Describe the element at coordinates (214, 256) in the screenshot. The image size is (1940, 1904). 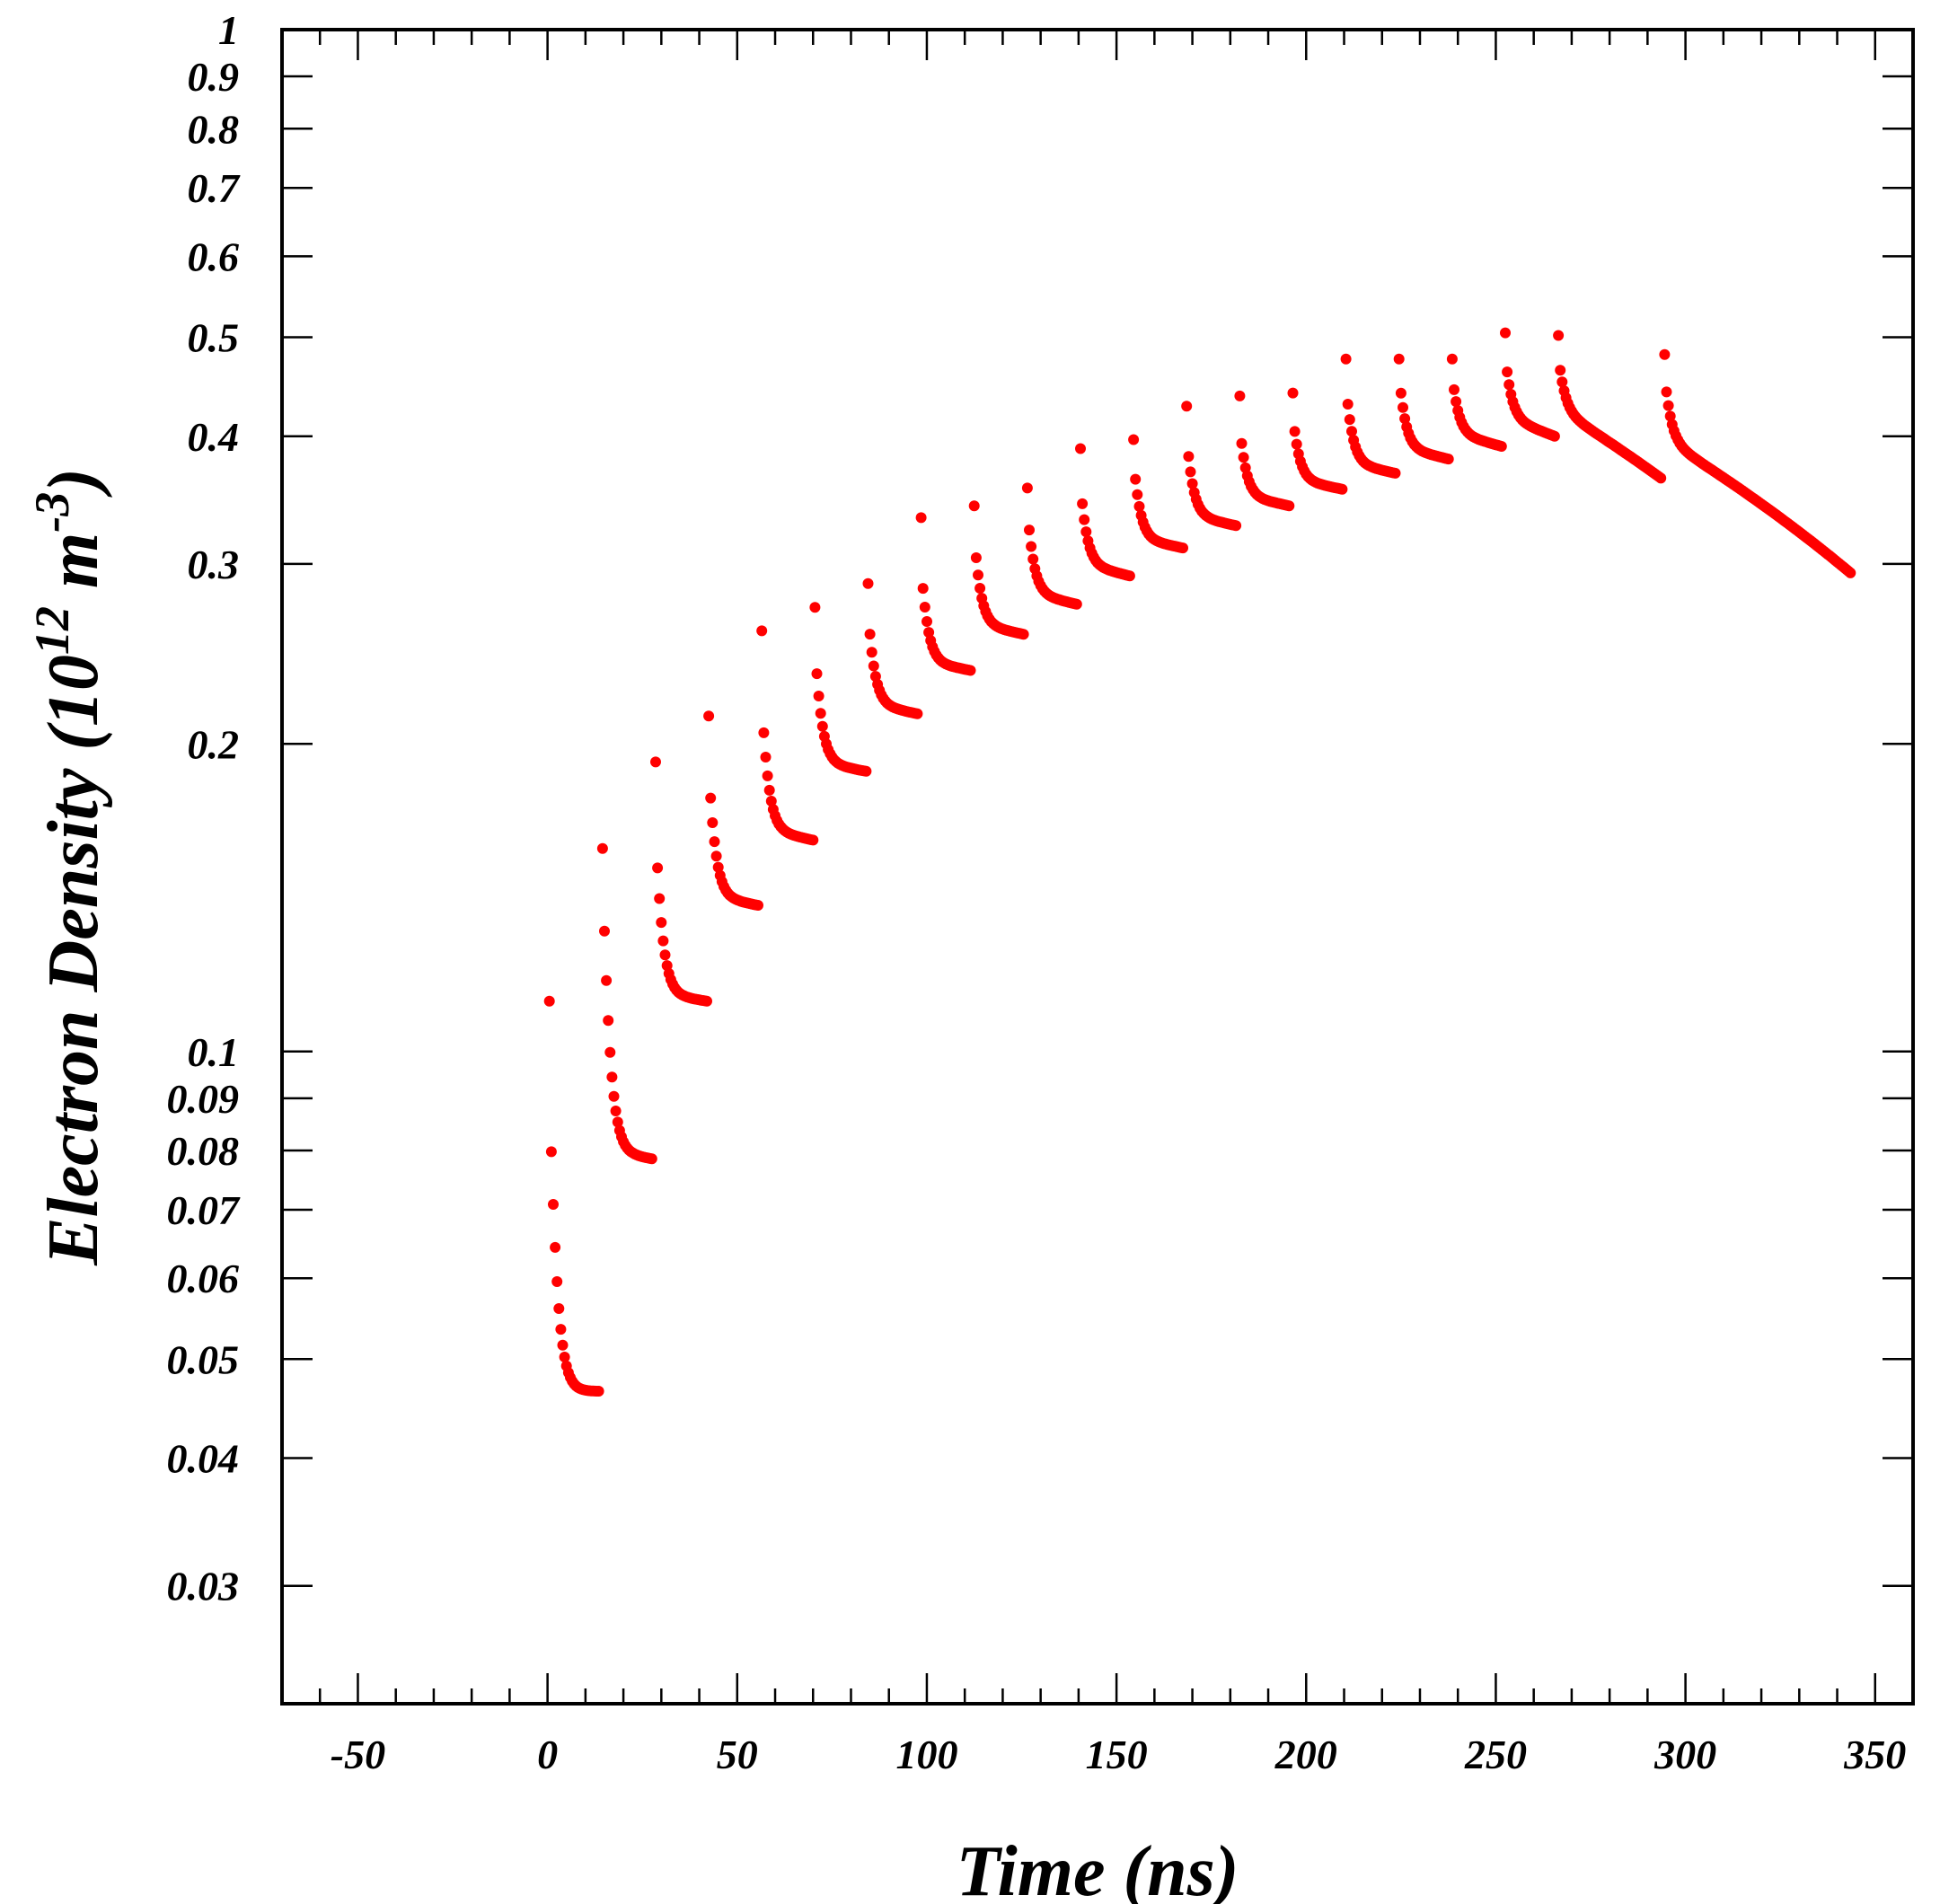
I see `y-tick-label: 0.6` at that location.